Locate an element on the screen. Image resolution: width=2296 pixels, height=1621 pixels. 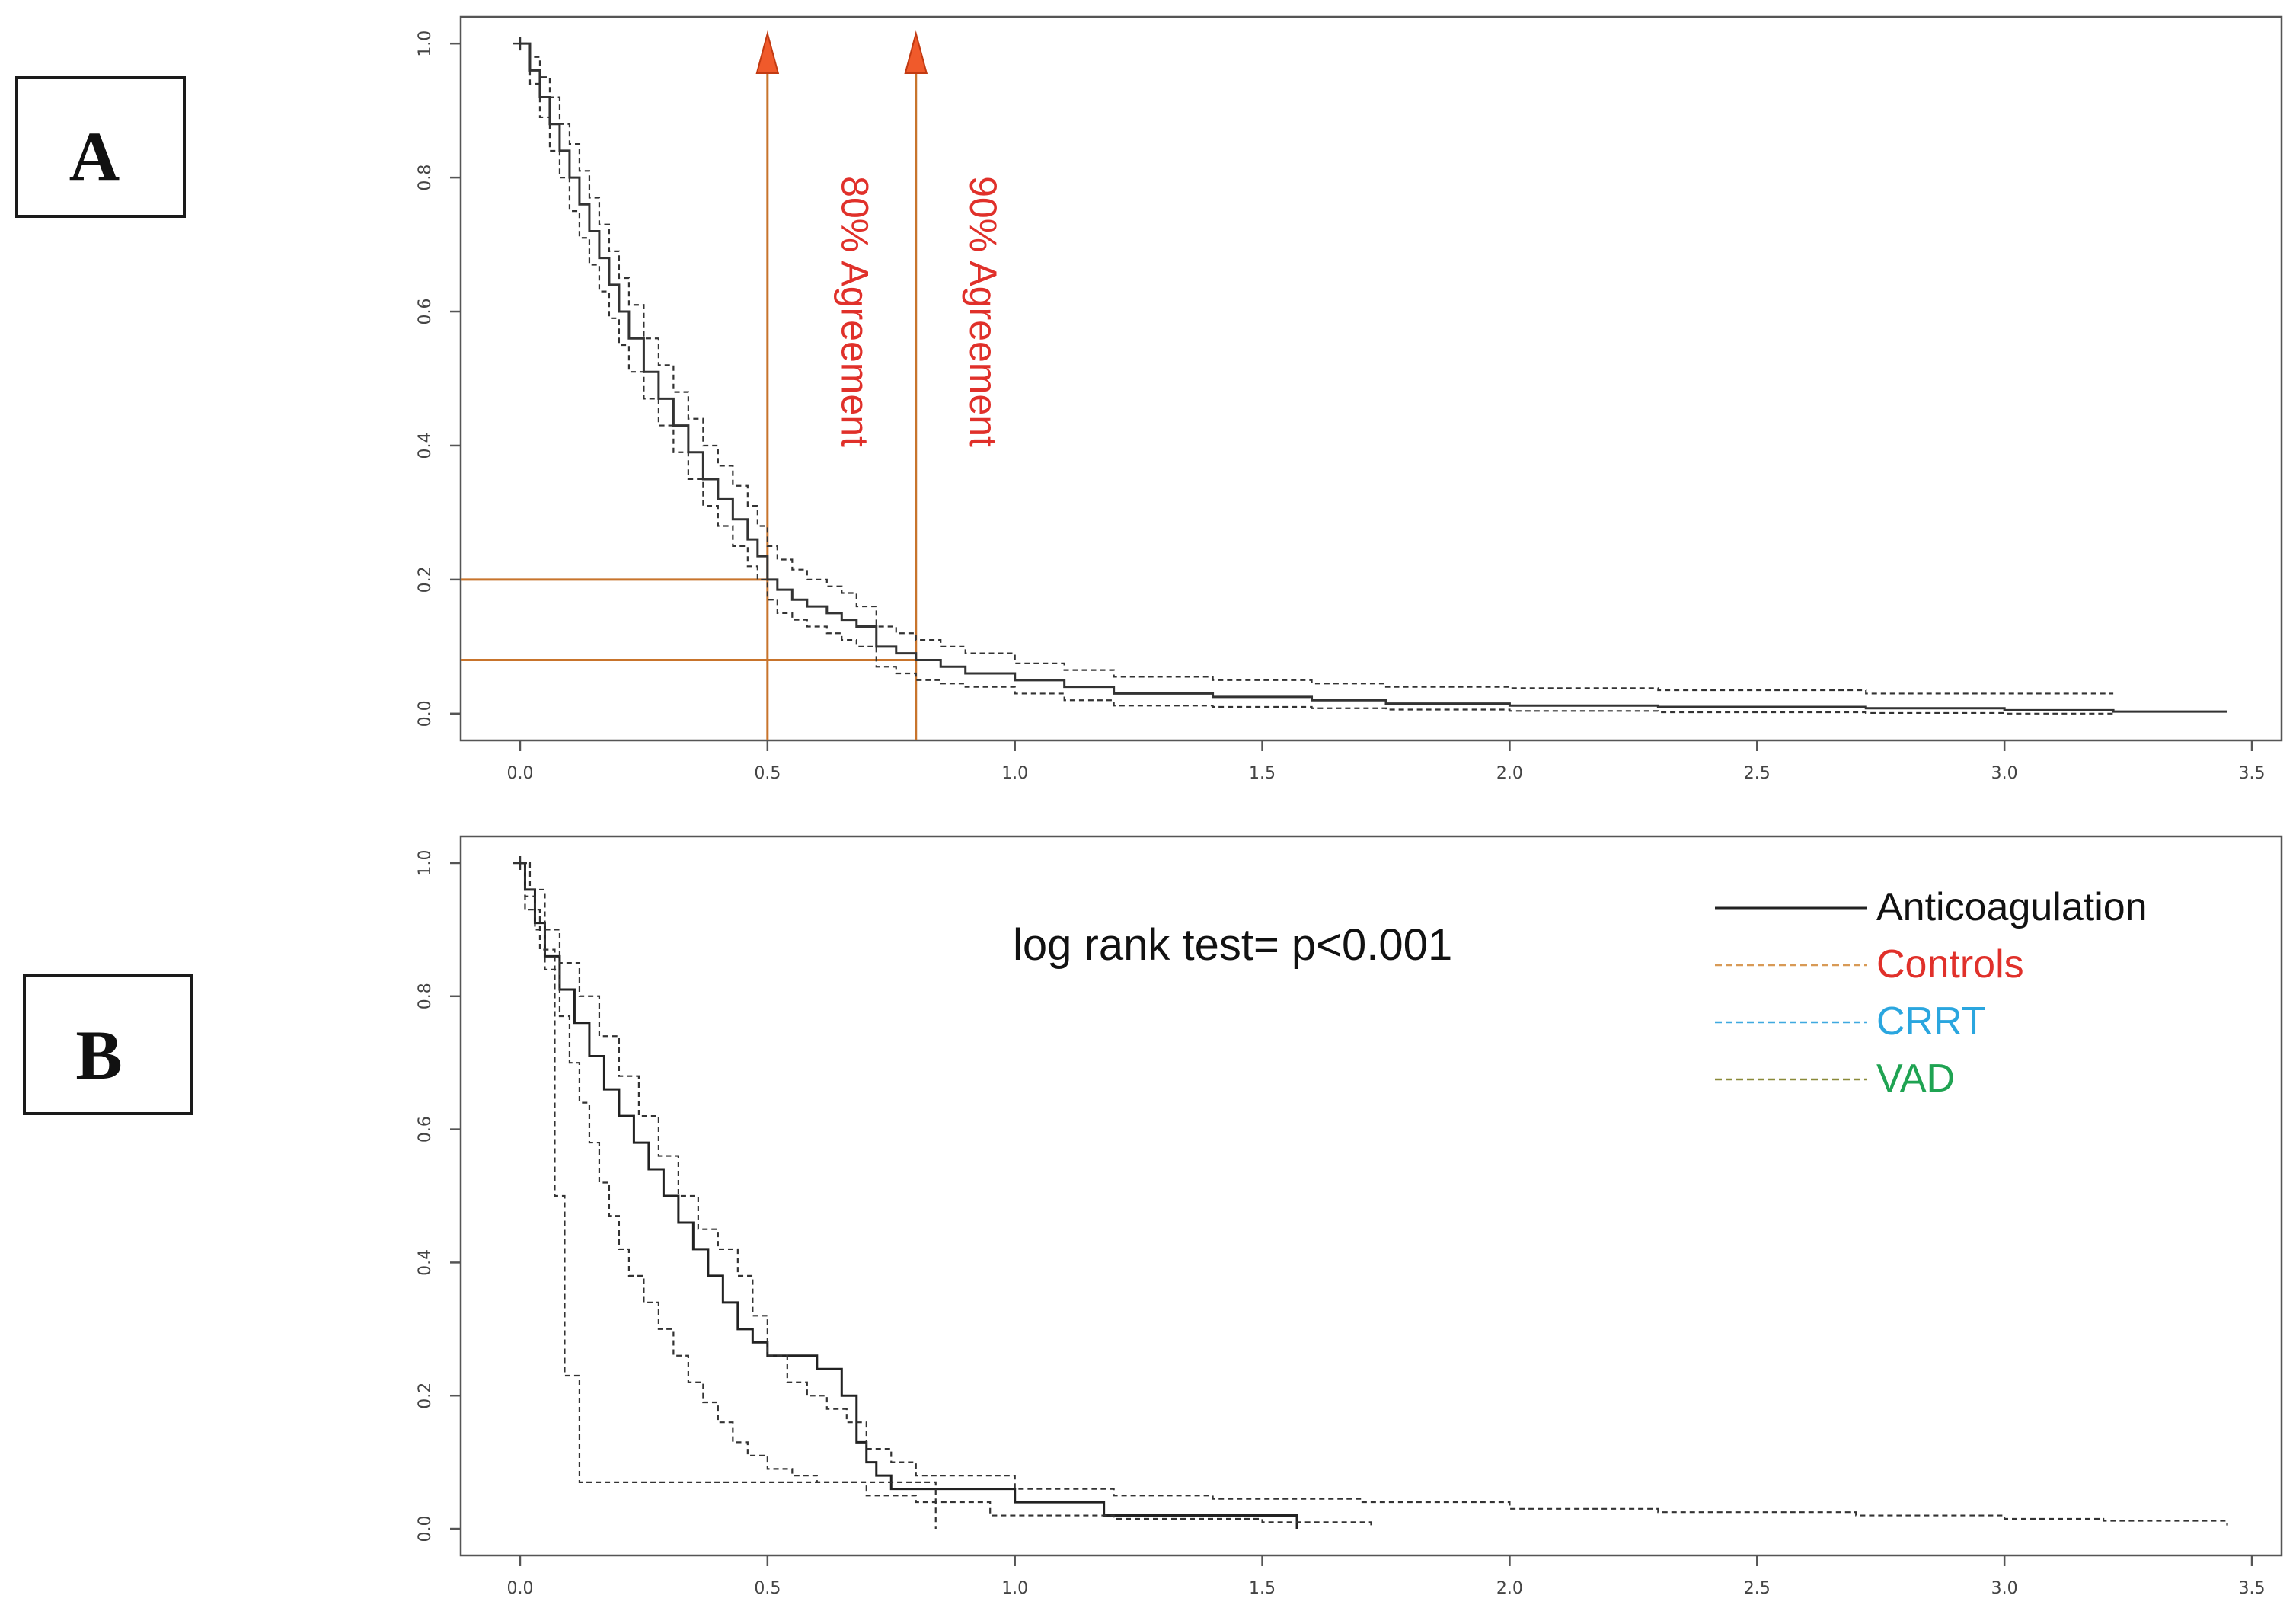
panel-b-label-box: B is located at coordinates (108, 1044).